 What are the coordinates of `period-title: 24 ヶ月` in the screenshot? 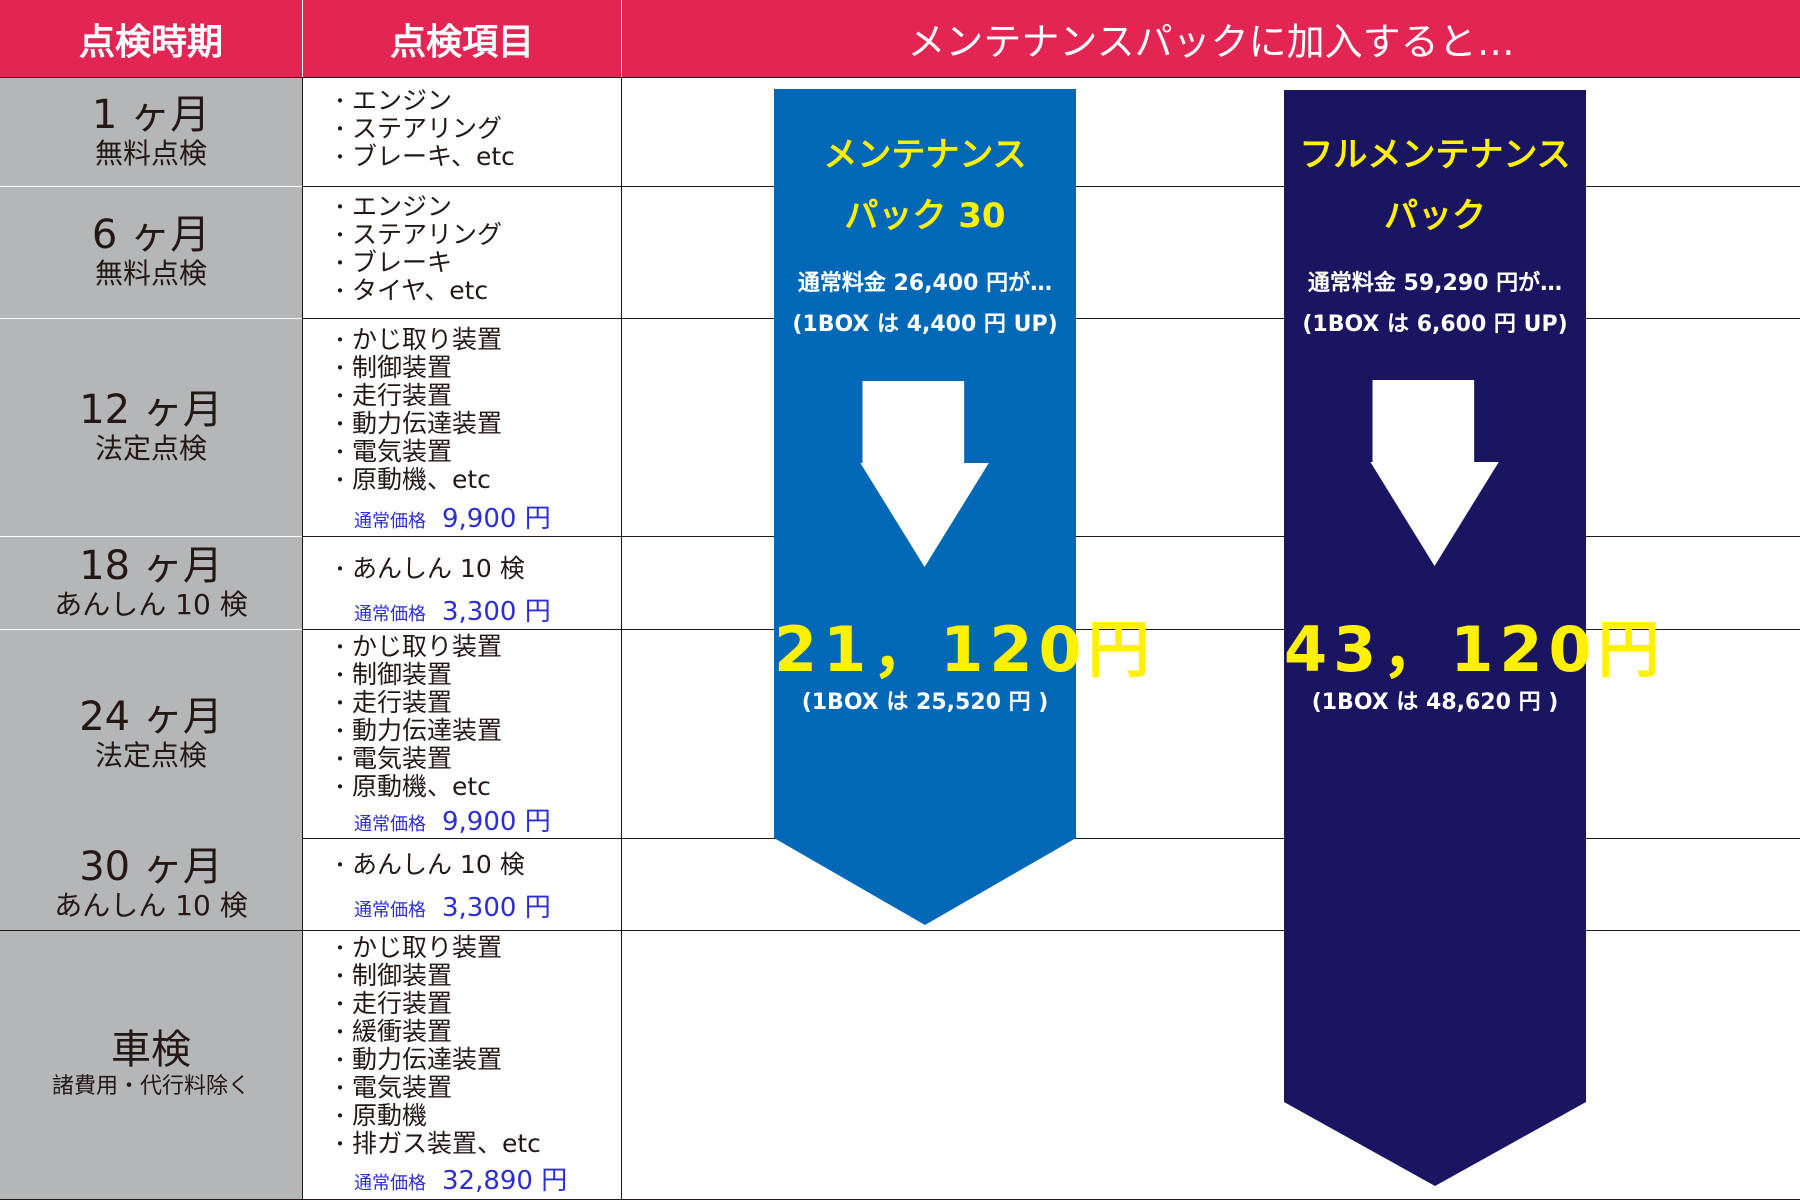 It's located at (151, 716).